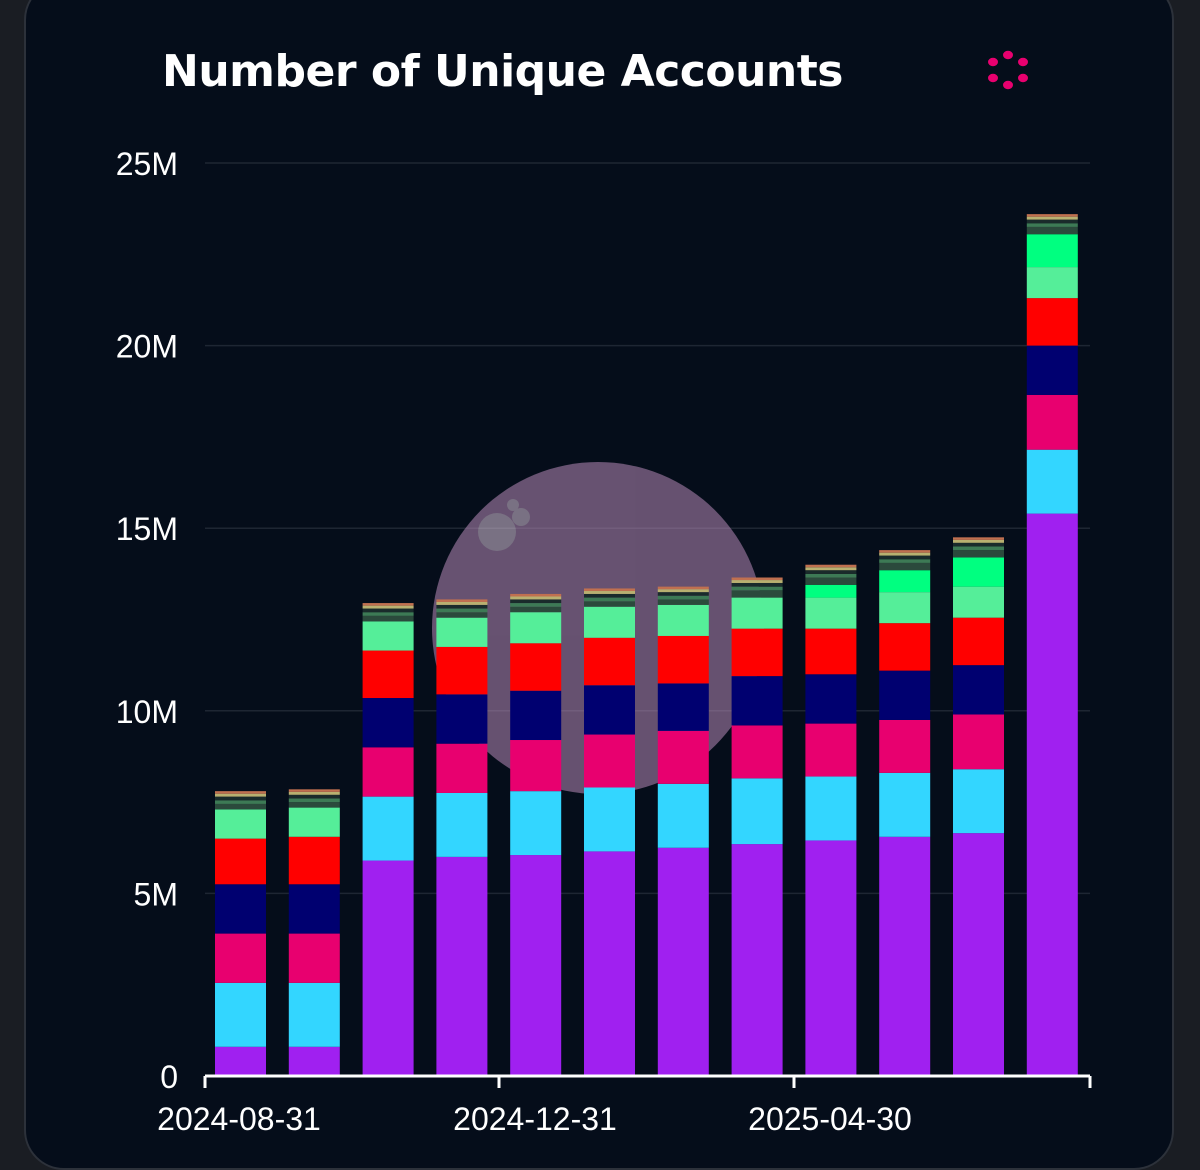  Describe the element at coordinates (502, 71) in the screenshot. I see `chart-title: Number of Unique Accounts` at that location.